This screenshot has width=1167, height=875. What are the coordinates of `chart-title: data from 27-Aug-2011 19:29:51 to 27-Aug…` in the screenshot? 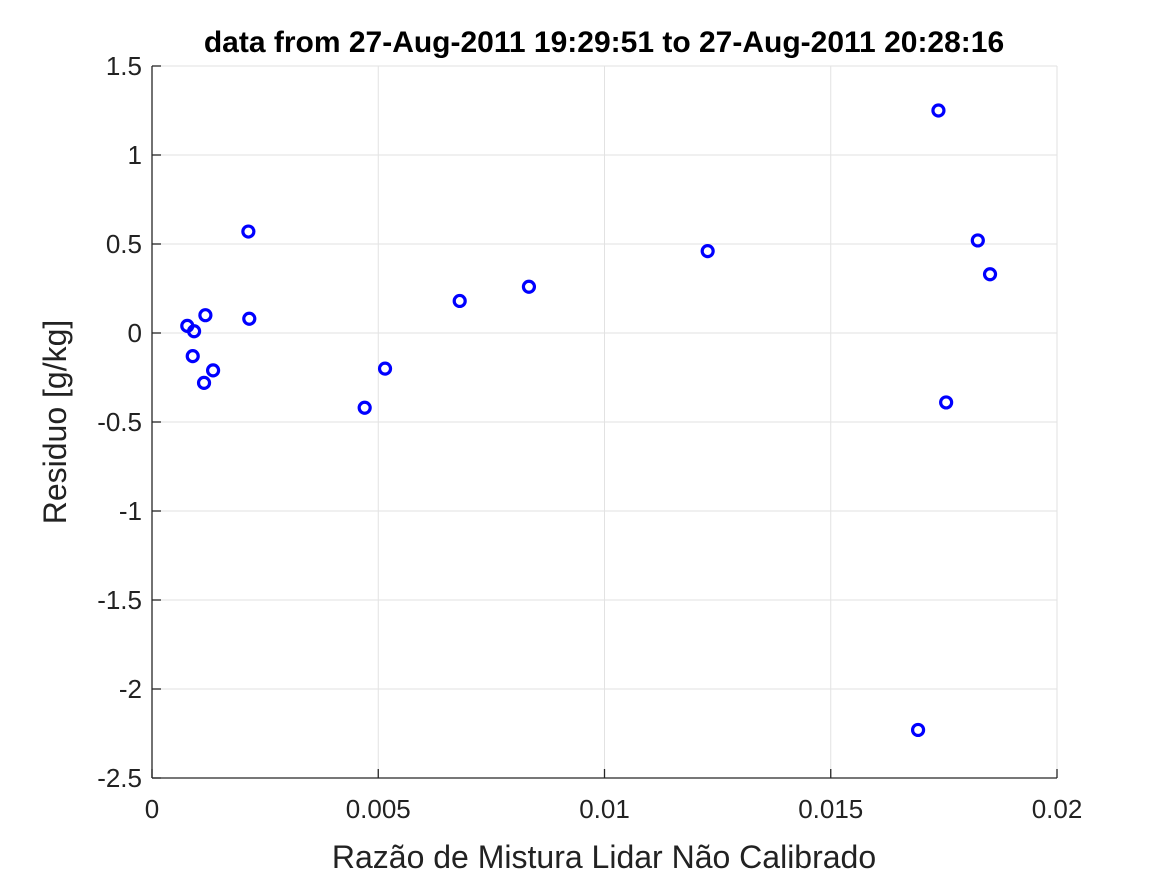 It's located at (604, 42).